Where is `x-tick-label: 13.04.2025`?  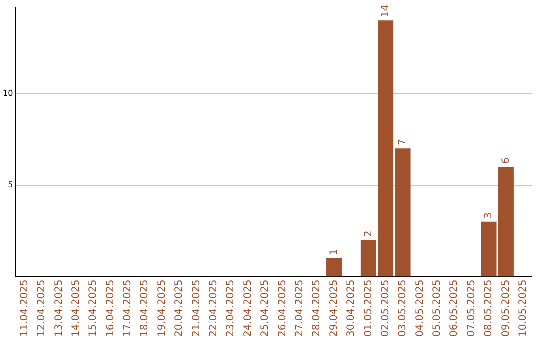
x-tick-label: 13.04.2025 is located at coordinates (59, 309).